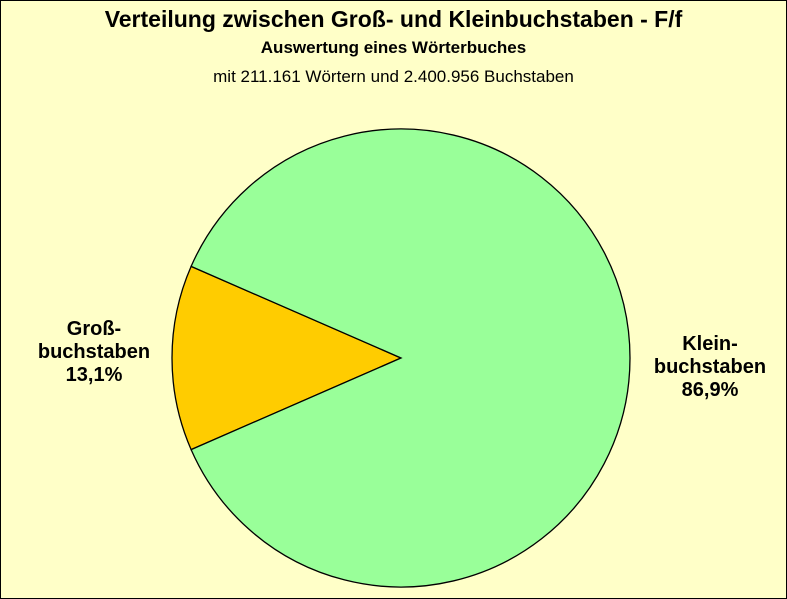 The height and width of the screenshot is (599, 787). I want to click on chart-subtitle: Auswertung eines Wörterbuches, so click(393, 47).